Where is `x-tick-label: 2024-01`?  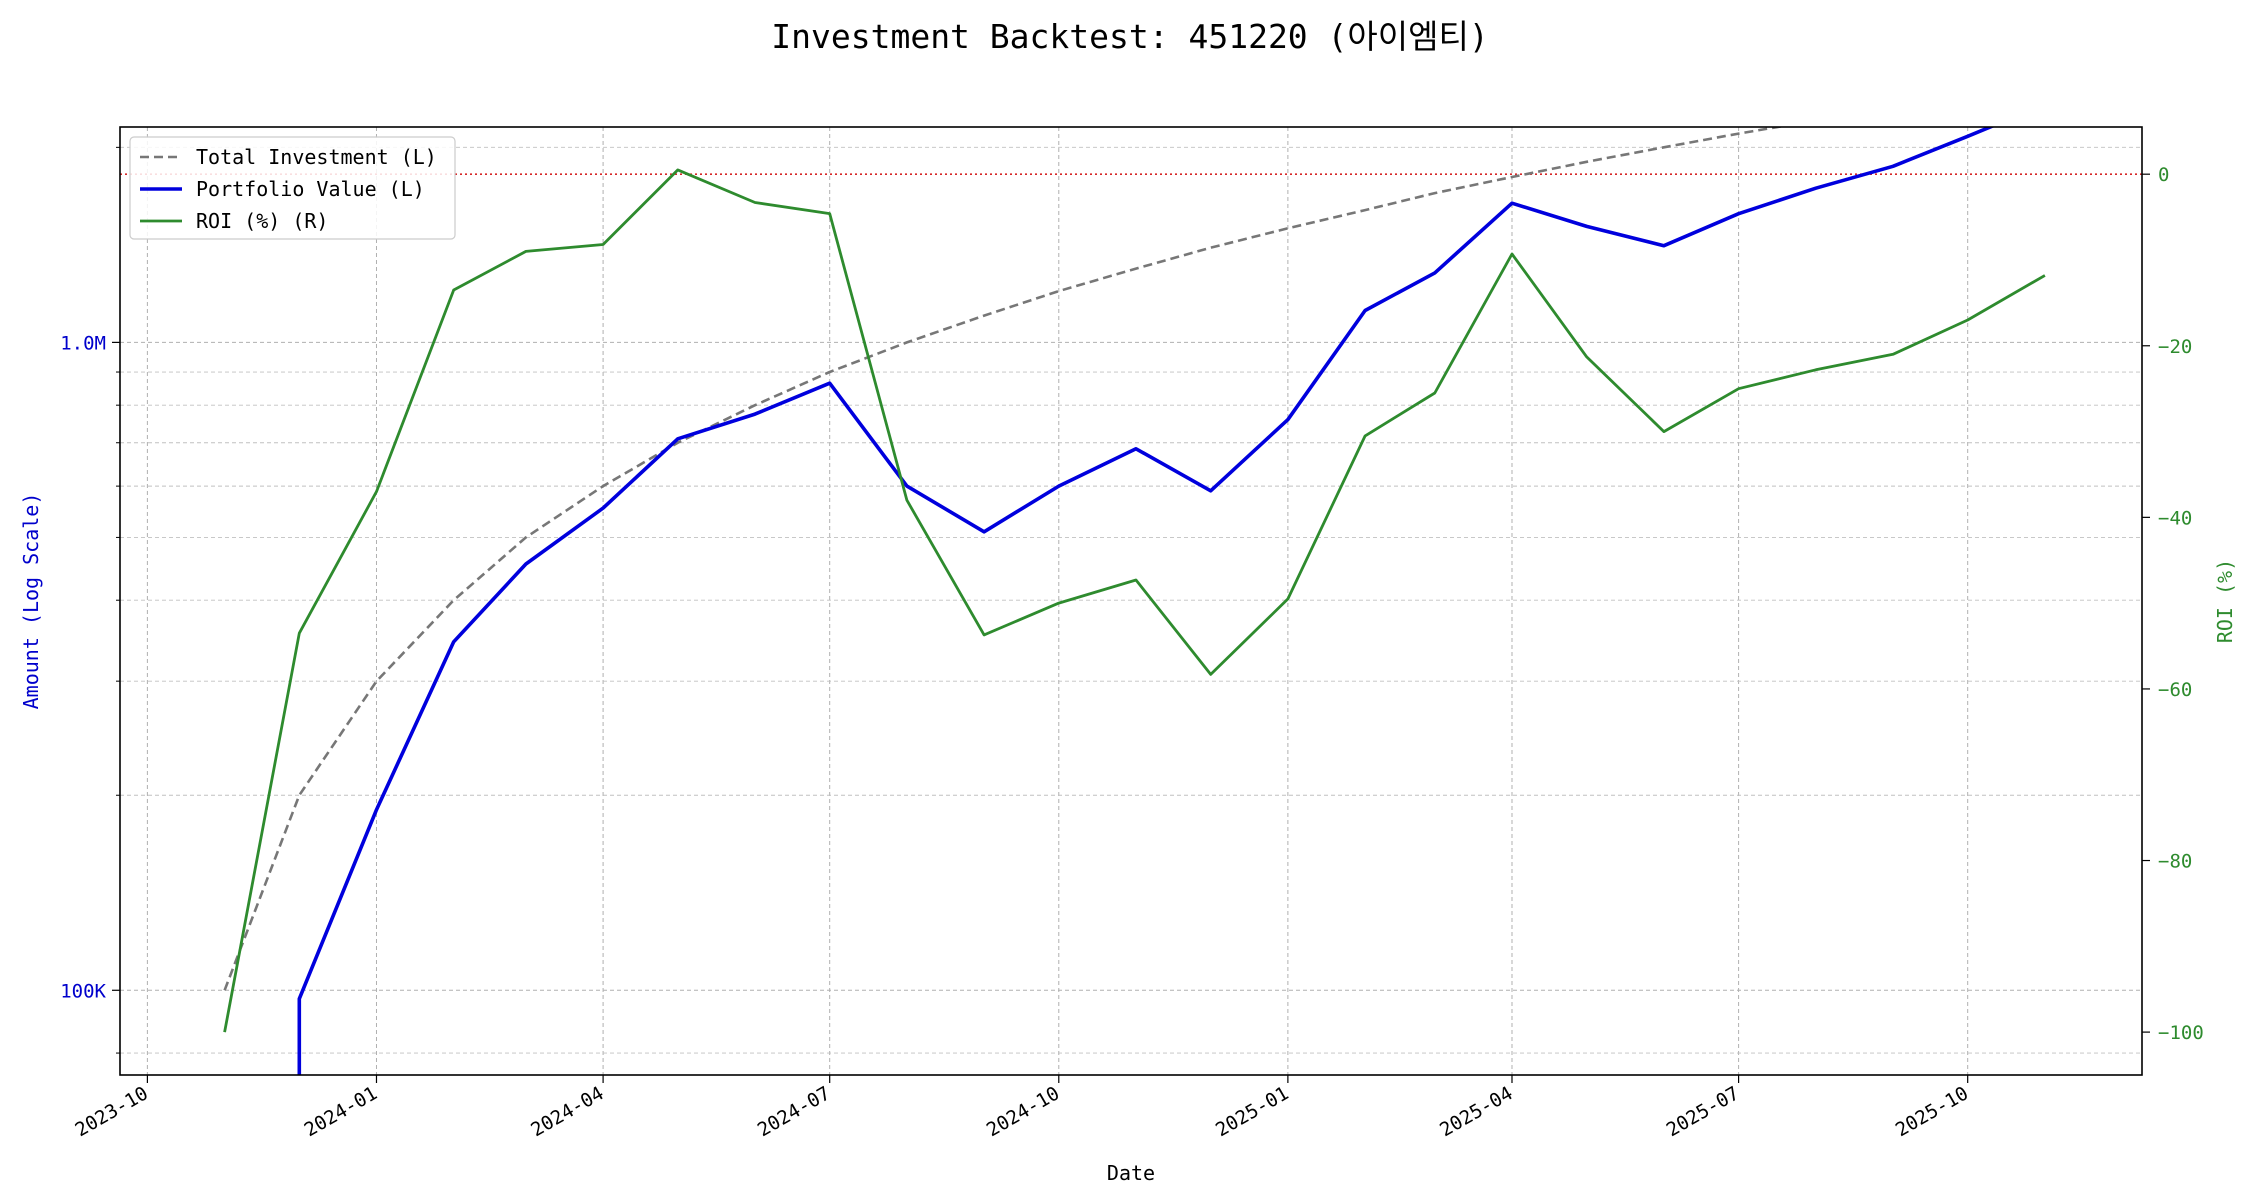
x-tick-label: 2024-01 is located at coordinates (341, 1111).